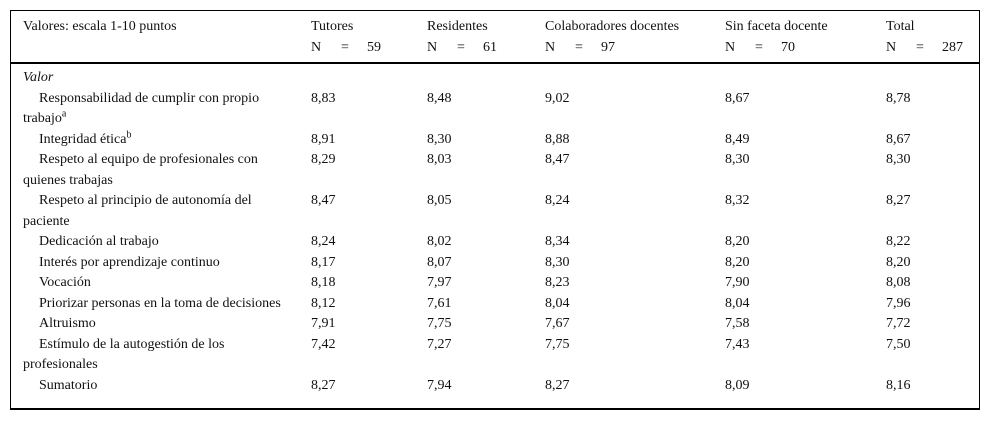 The width and height of the screenshot is (992, 445). Describe the element at coordinates (439, 323) in the screenshot. I see `value-cell-residentes: 7,75` at that location.